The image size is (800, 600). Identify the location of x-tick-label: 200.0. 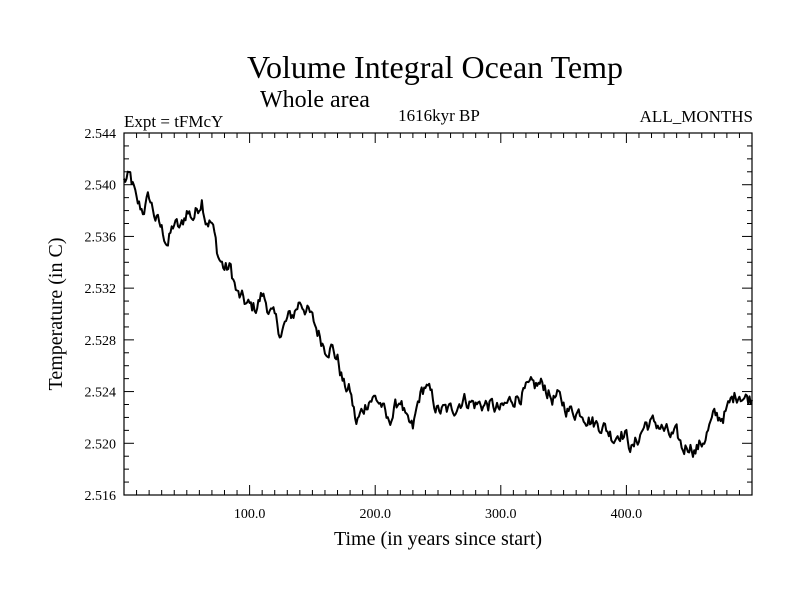
(375, 514).